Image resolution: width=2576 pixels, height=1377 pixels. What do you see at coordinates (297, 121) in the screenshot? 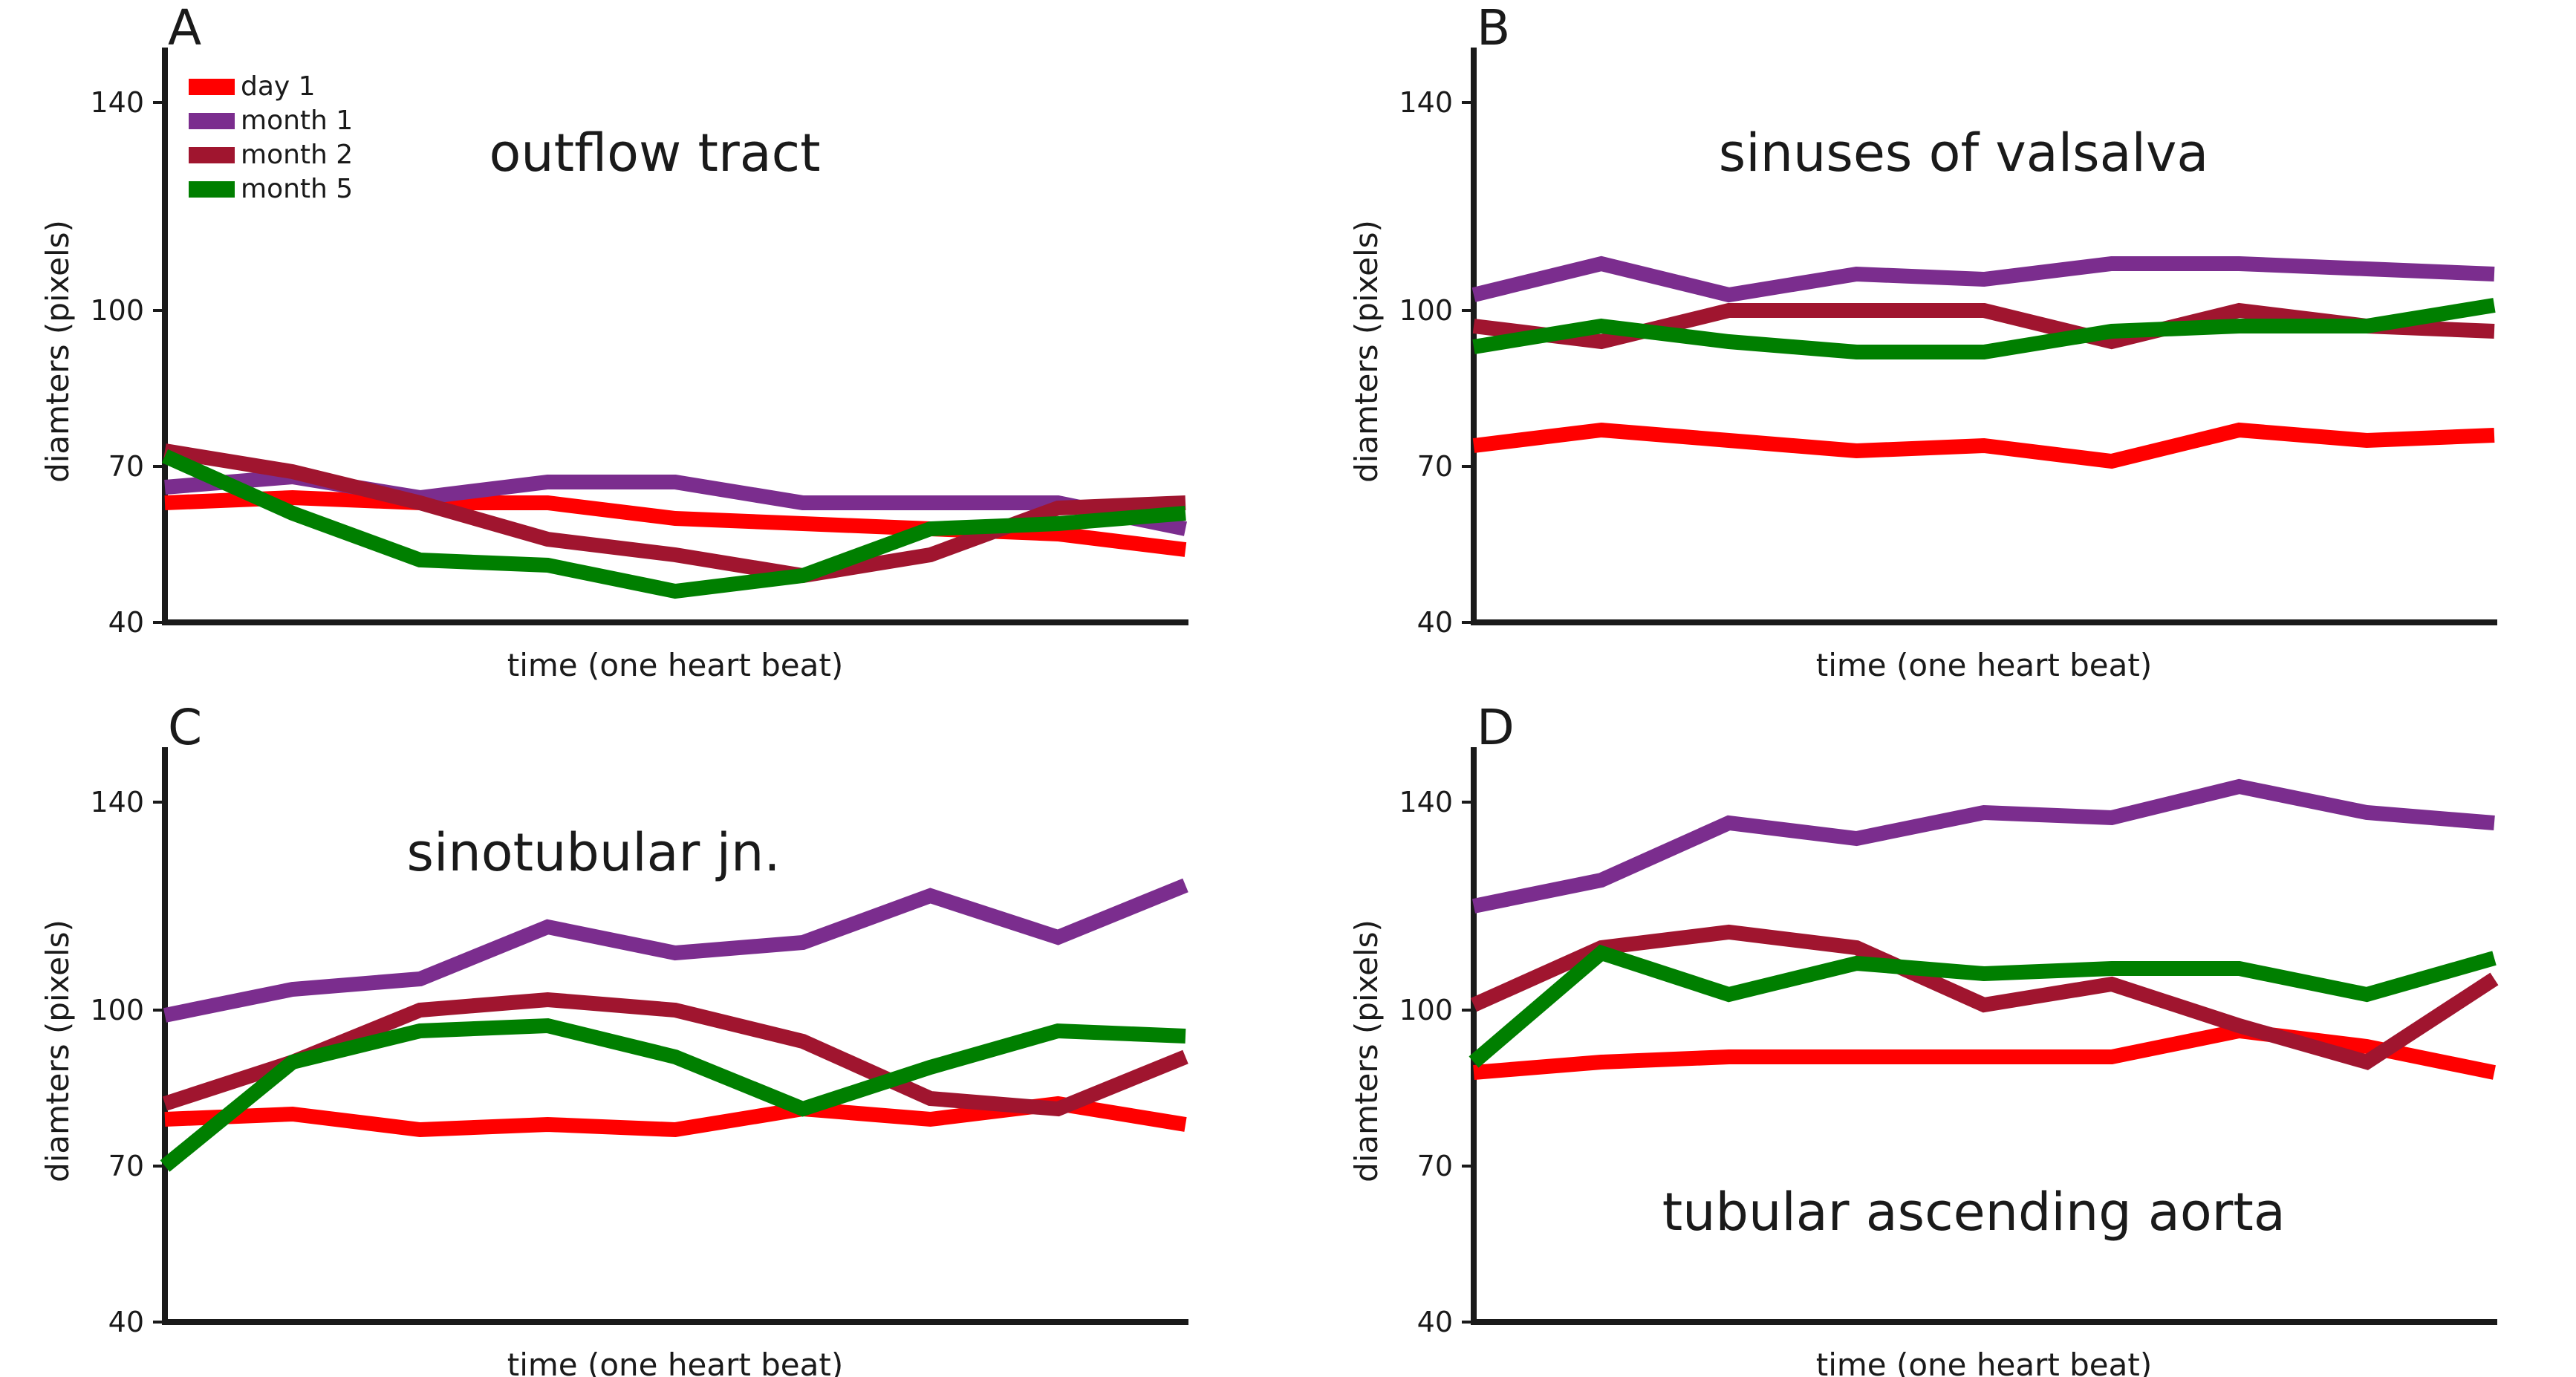
I see `legend-label: month 1` at bounding box center [297, 121].